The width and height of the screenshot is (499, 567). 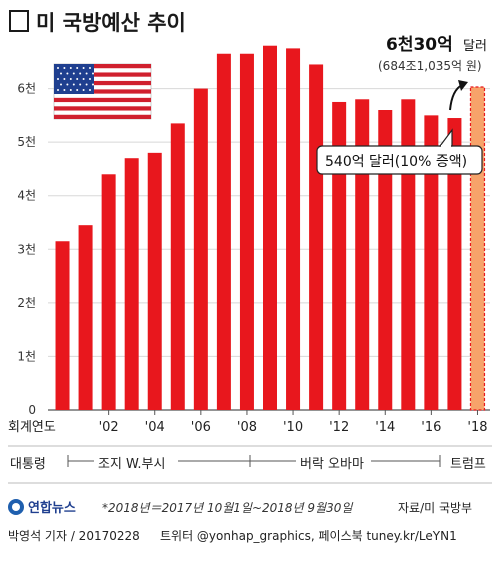 What do you see at coordinates (131, 284) in the screenshot?
I see `bar-2003` at bounding box center [131, 284].